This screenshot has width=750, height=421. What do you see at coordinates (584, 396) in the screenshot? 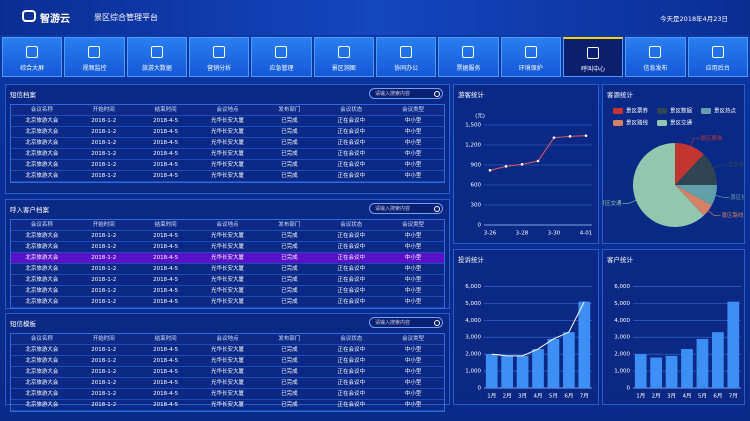
I see `x-tick-label: 7月` at bounding box center [584, 396].